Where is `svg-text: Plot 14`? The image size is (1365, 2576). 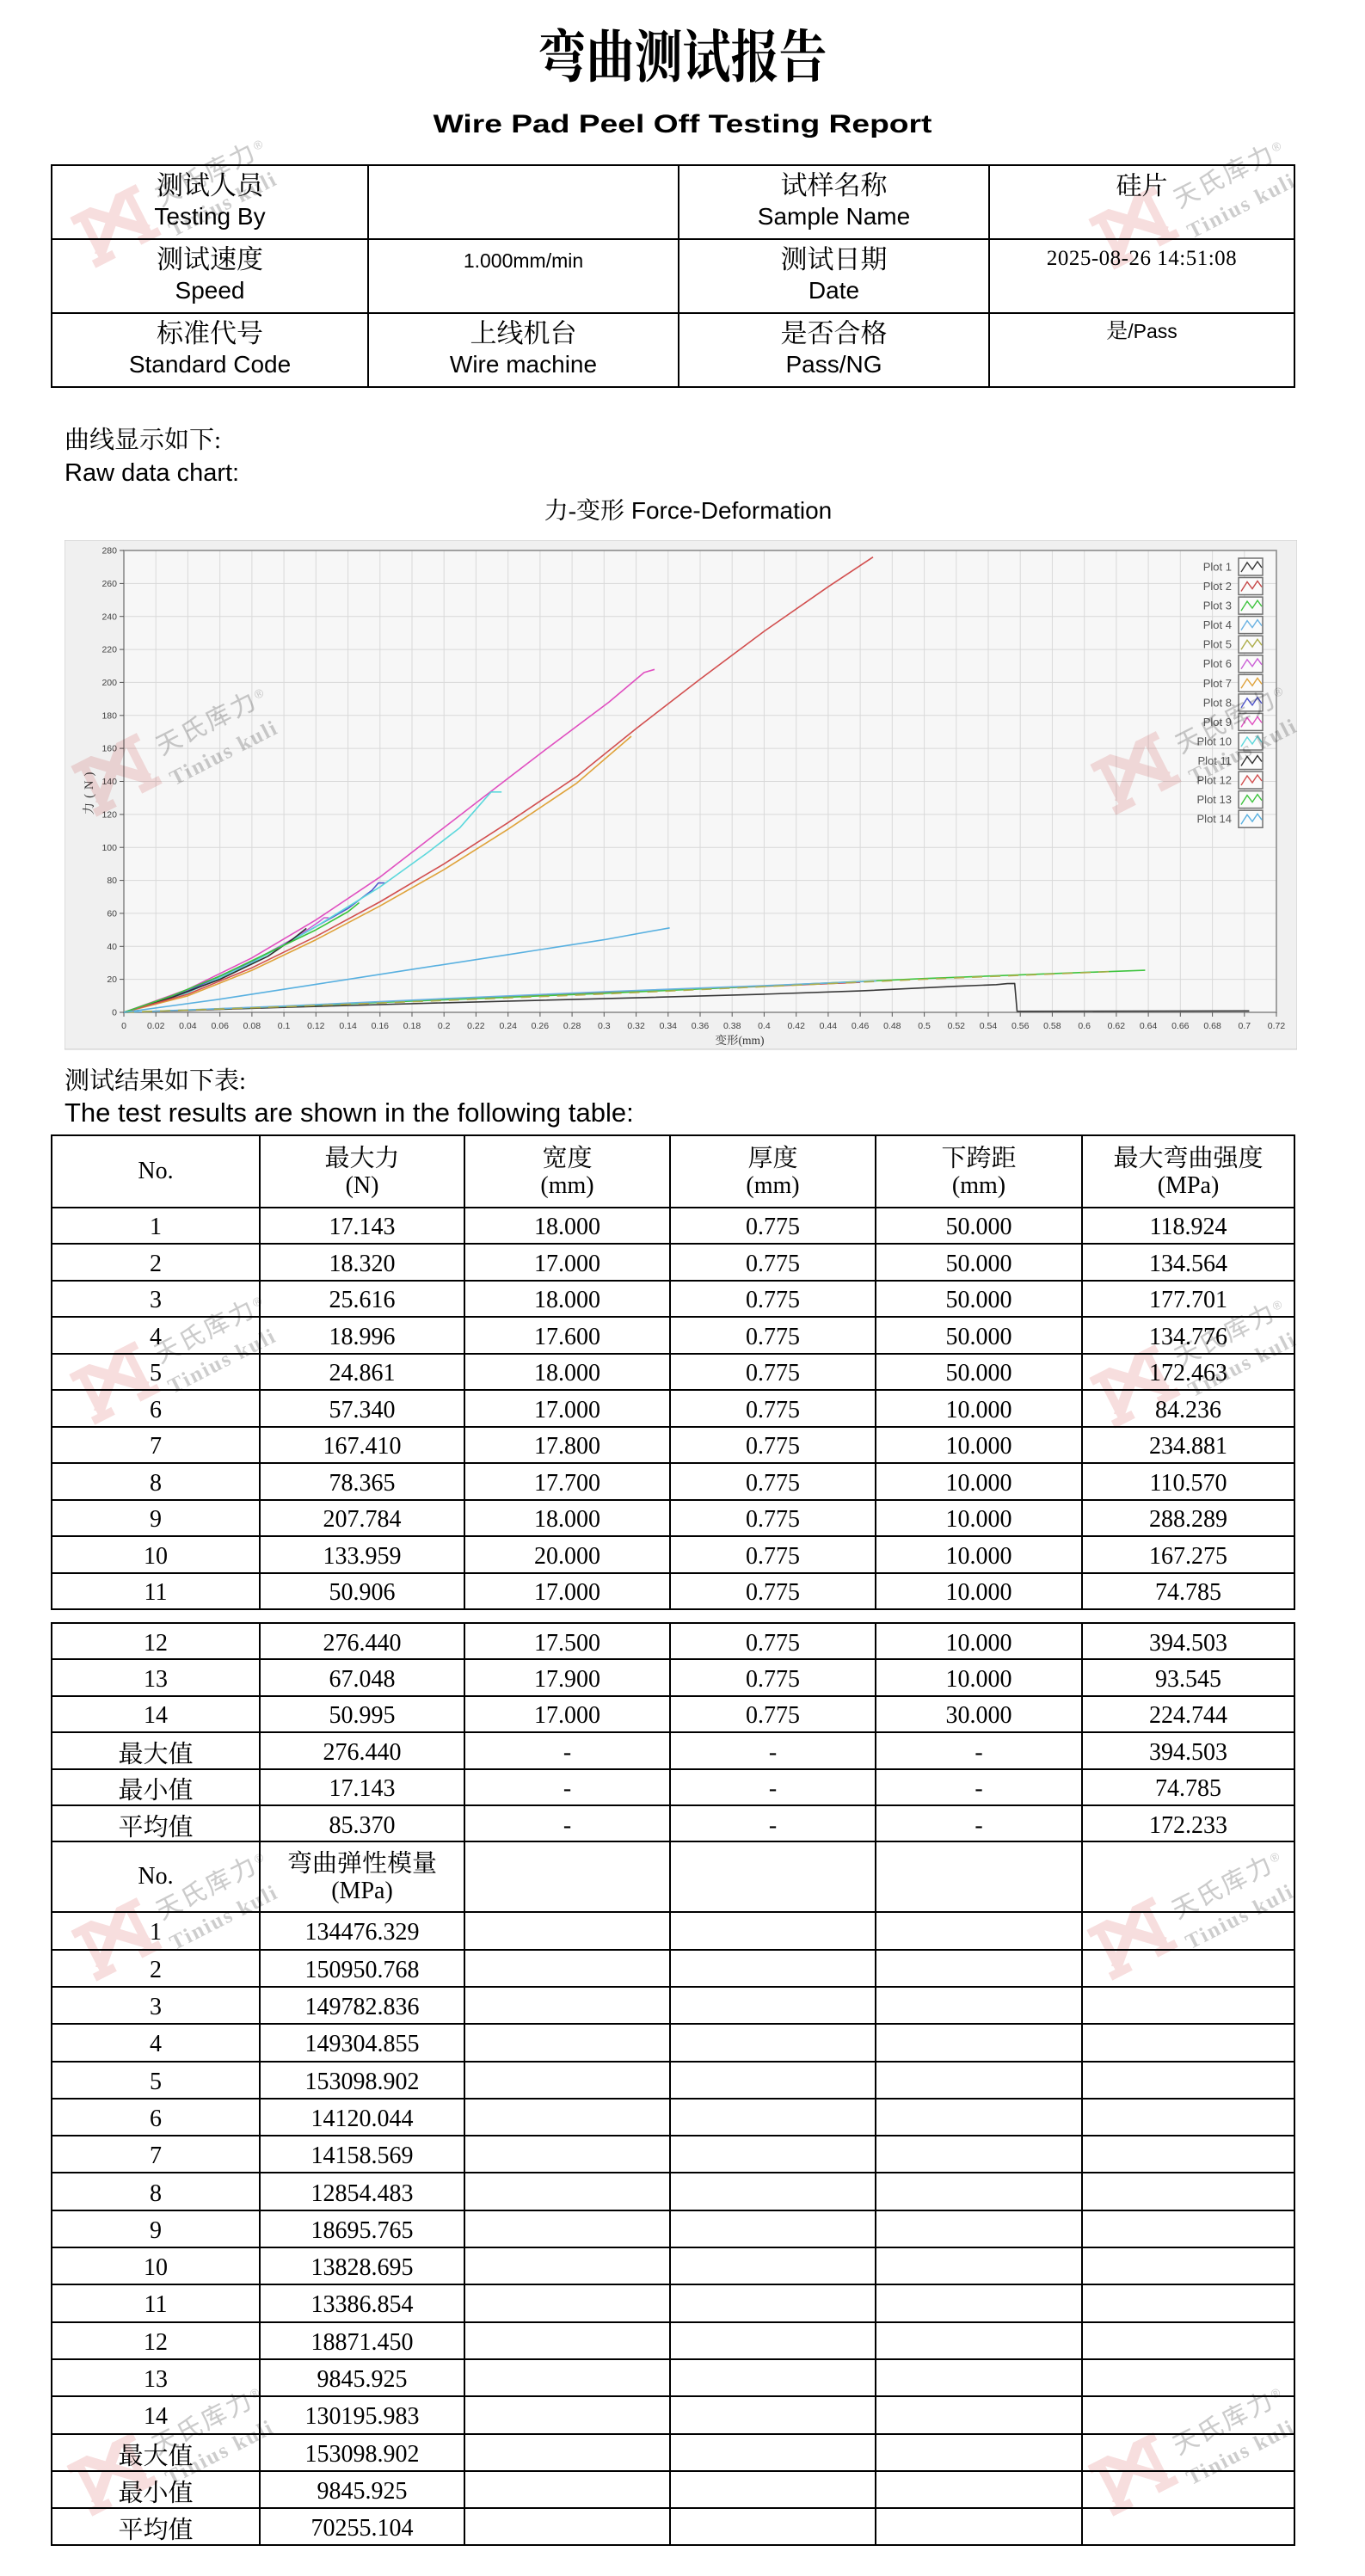 svg-text: Plot 14 is located at coordinates (1214, 819).